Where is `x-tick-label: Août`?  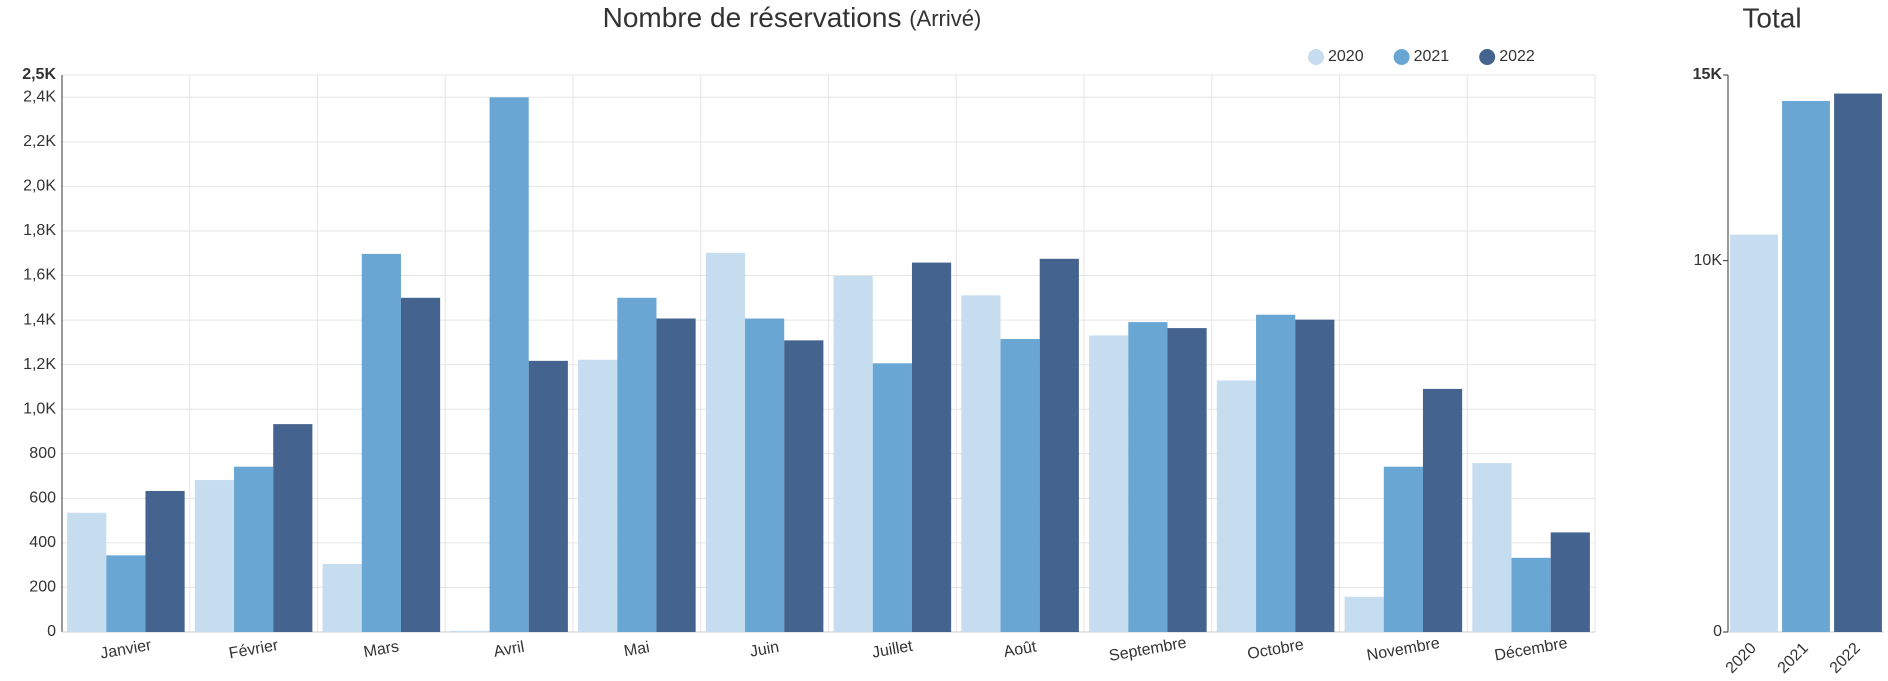
x-tick-label: Août is located at coordinates (1020, 649).